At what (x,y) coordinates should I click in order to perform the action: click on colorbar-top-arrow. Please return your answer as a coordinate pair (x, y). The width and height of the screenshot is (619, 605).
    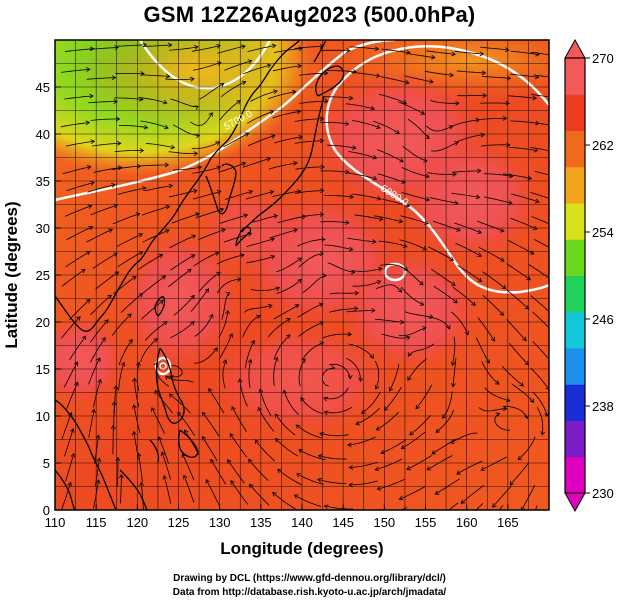
    Looking at the image, I should click on (575, 48).